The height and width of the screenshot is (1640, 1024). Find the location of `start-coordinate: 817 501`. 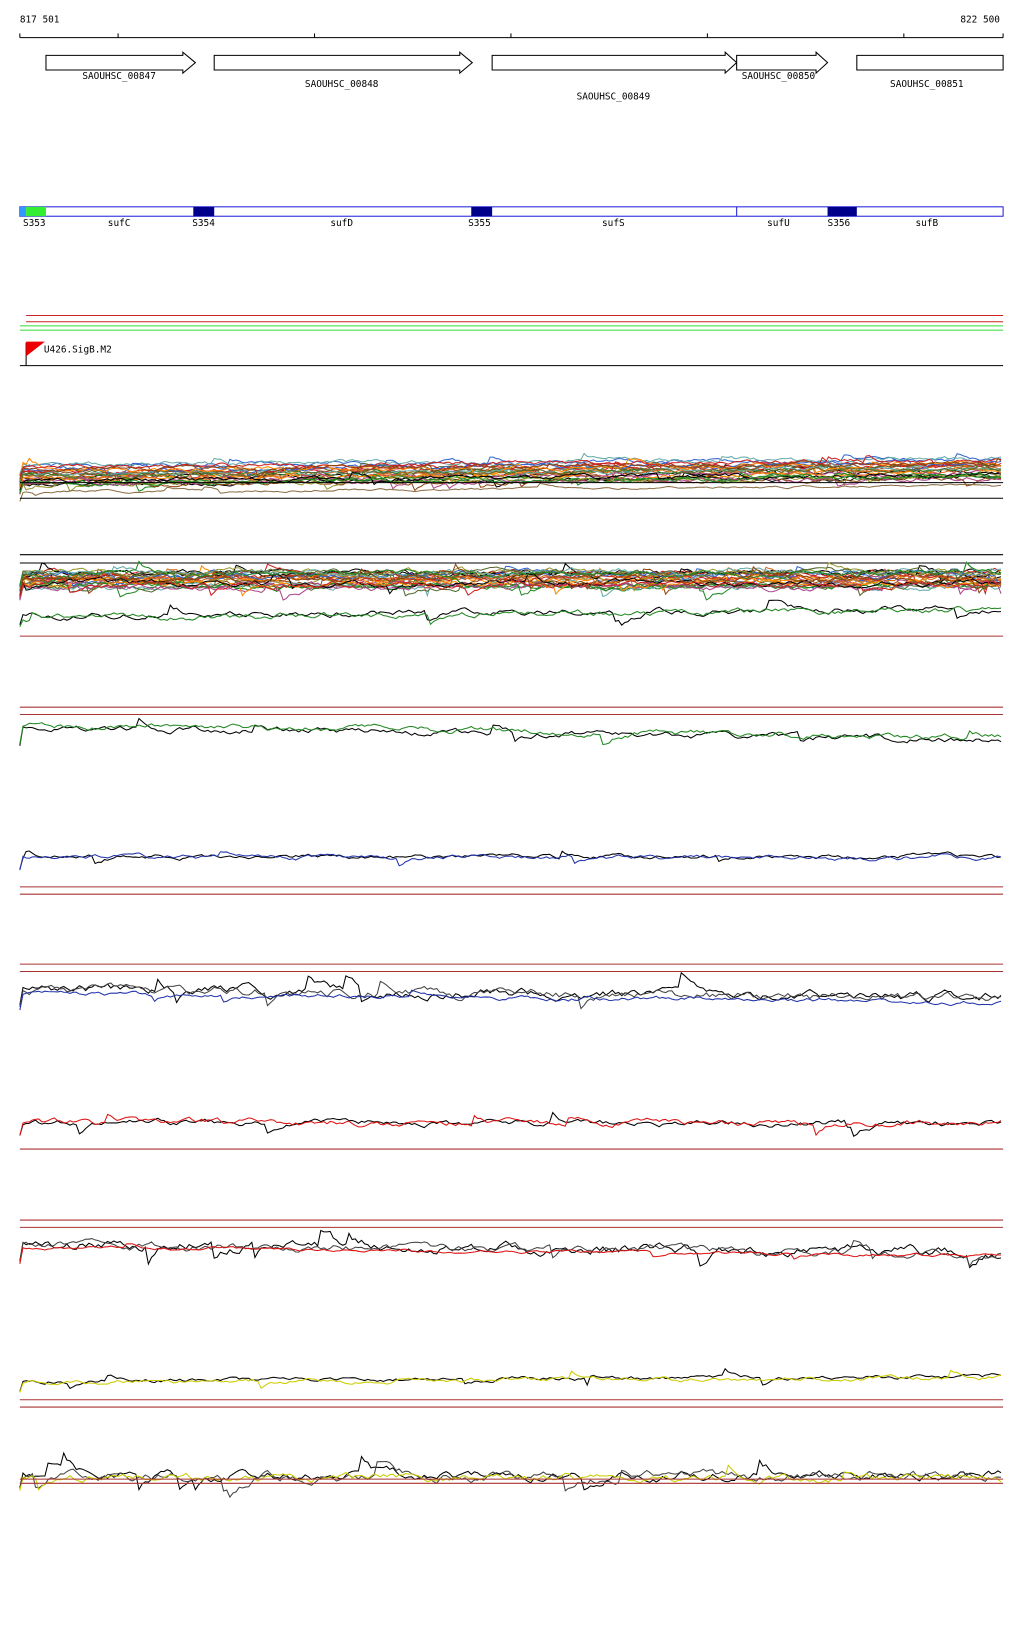

start-coordinate: 817 501 is located at coordinates (40, 19).